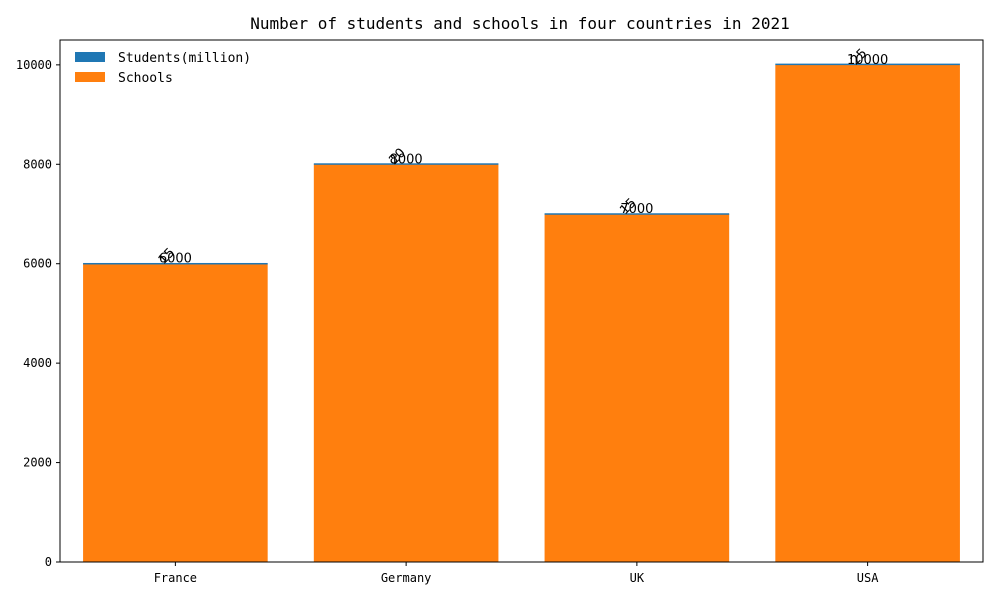 This screenshot has height=600, width=1000. Describe the element at coordinates (406, 164) in the screenshot. I see `bar-students-germany` at that location.